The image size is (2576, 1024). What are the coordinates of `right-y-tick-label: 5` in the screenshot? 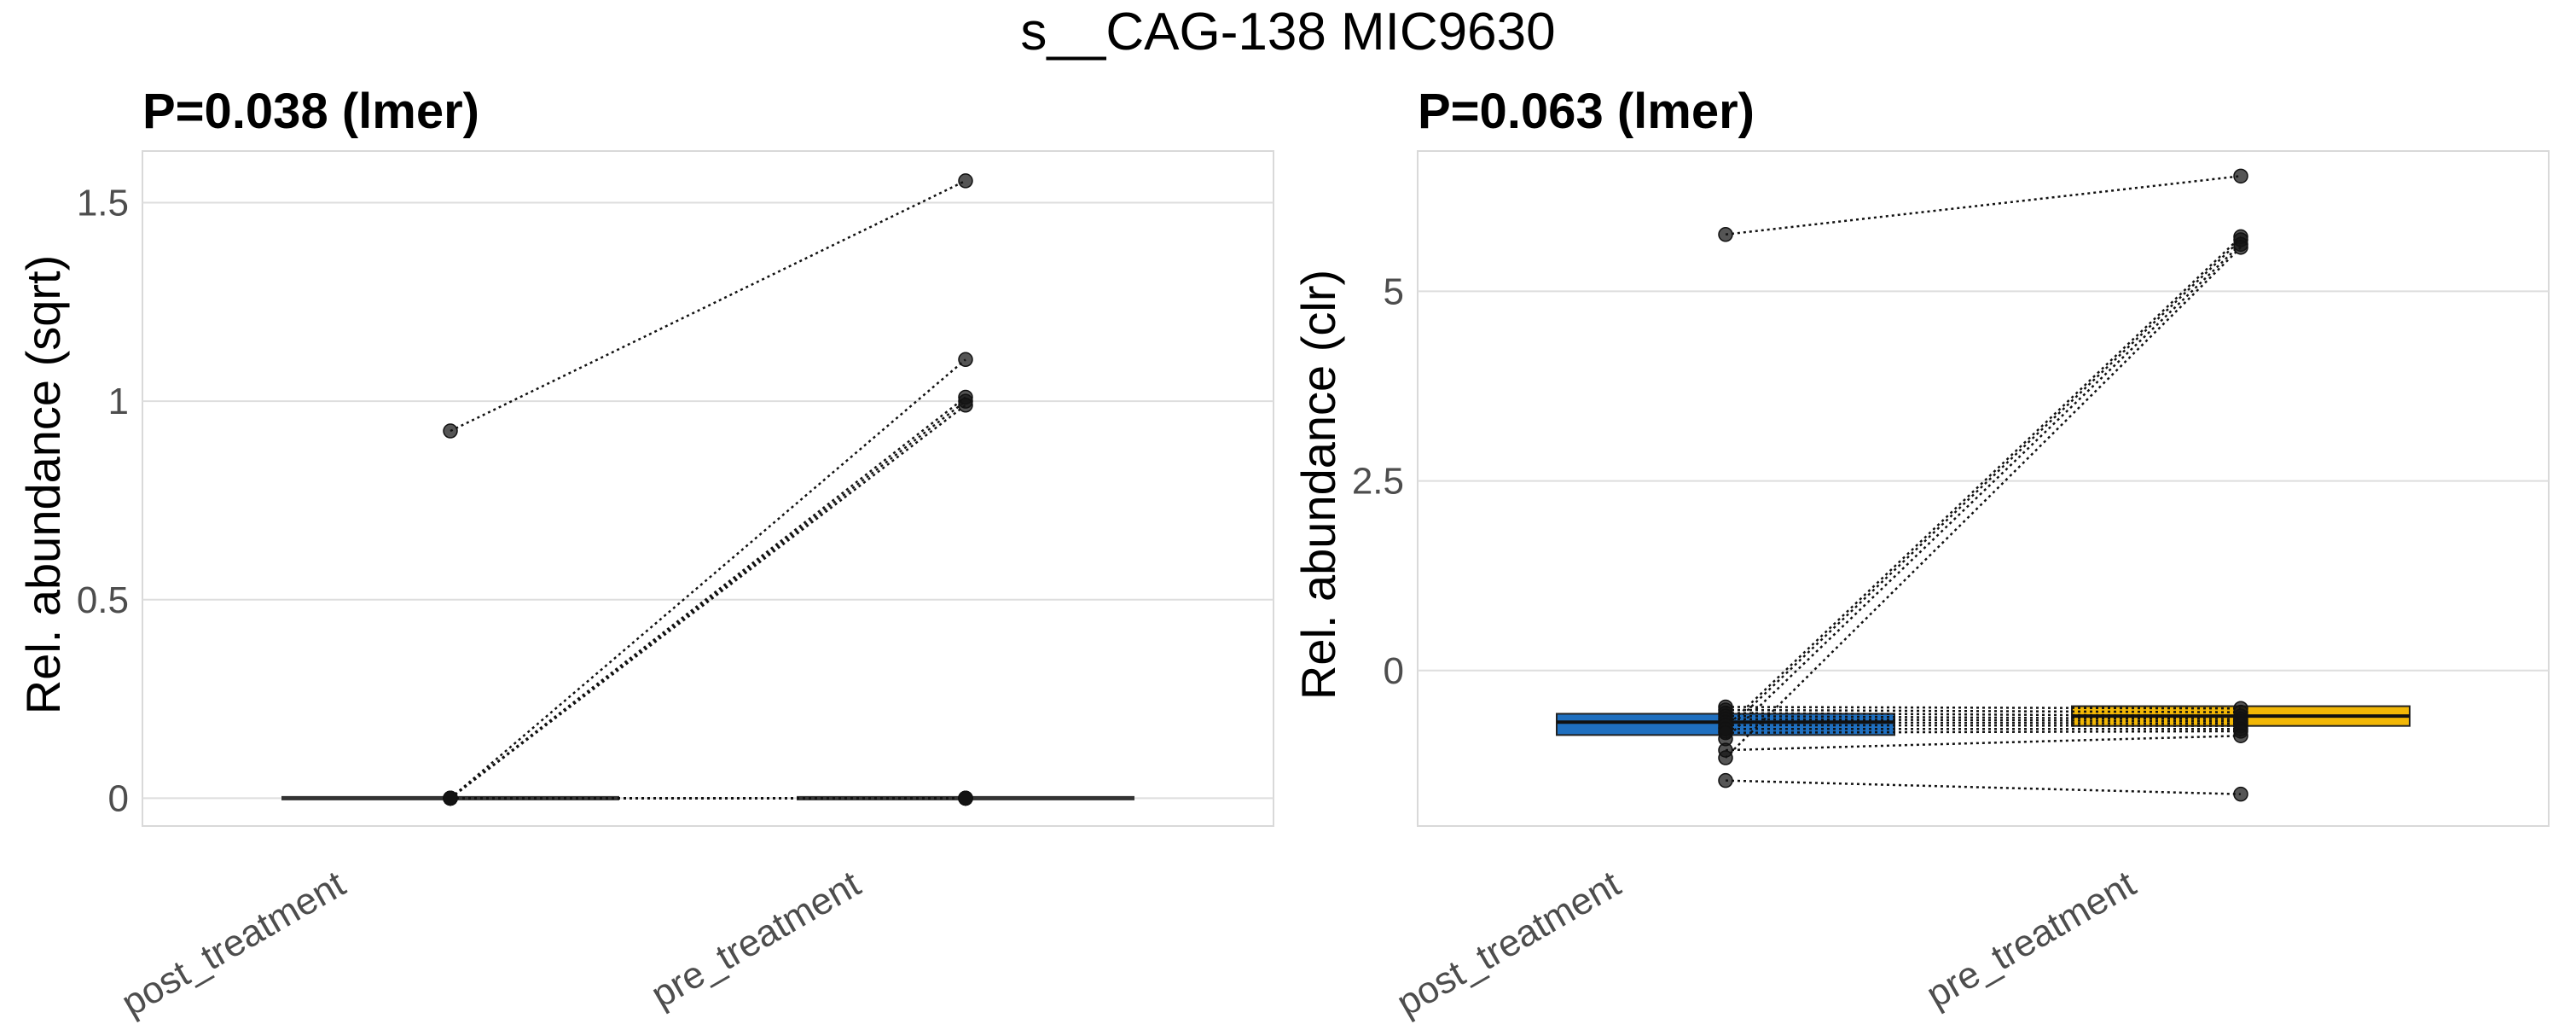 It's located at (1394, 291).